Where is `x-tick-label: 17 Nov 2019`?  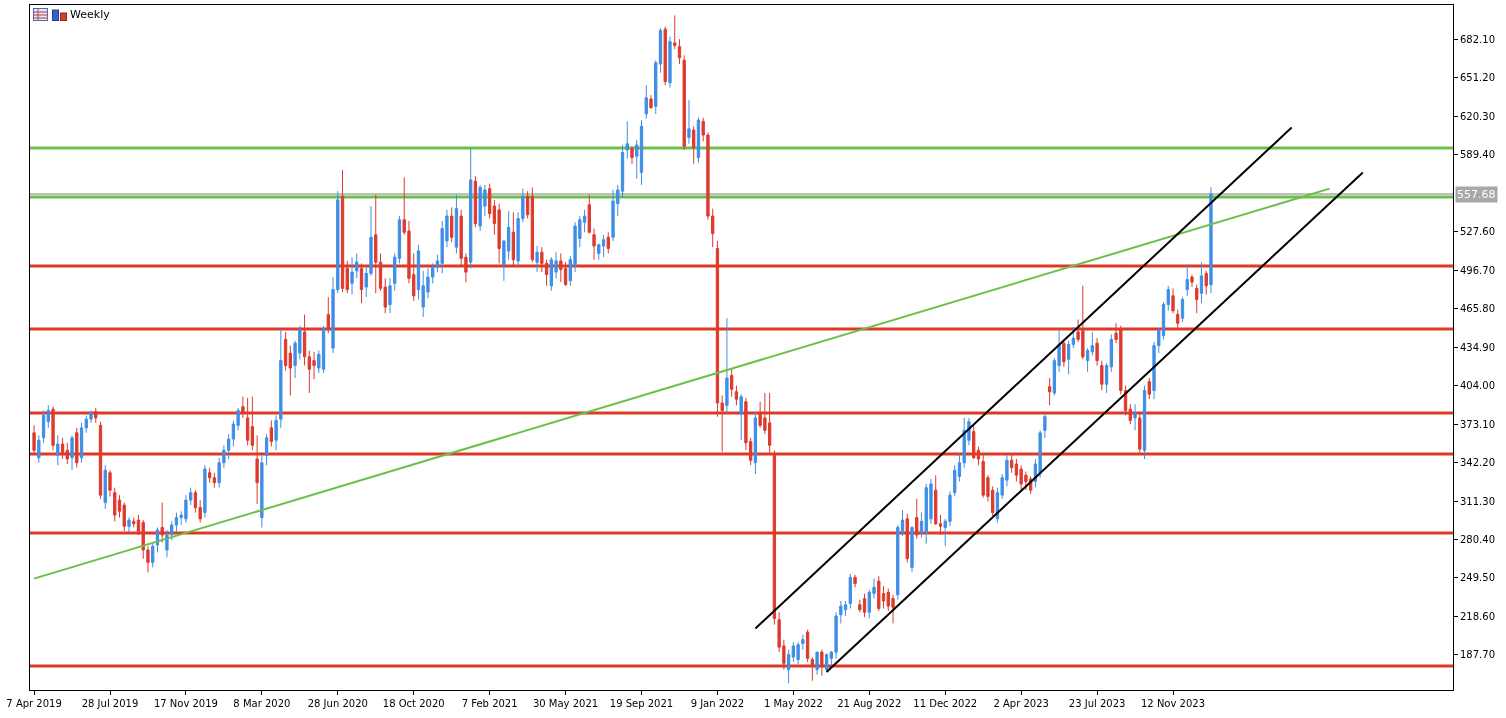 x-tick-label: 17 Nov 2019 is located at coordinates (185, 703).